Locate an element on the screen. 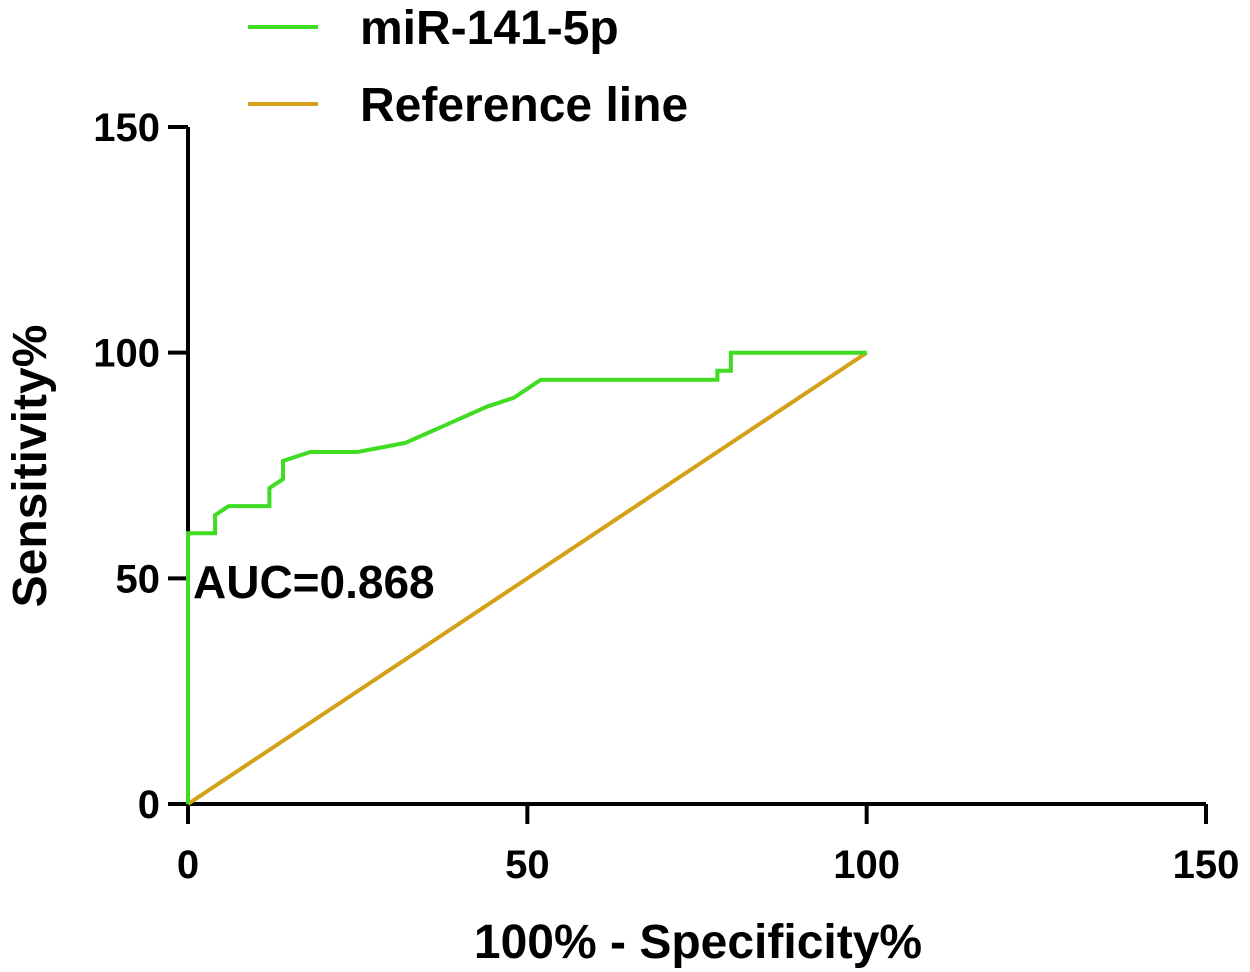  y-tick-label: 0 is located at coordinates (149, 805).